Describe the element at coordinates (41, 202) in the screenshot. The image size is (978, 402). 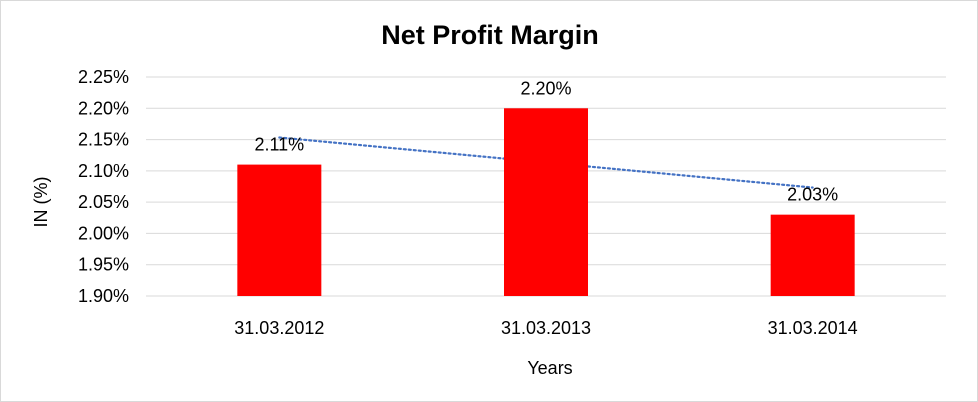
I see `y-axis-label: IN (%)` at that location.